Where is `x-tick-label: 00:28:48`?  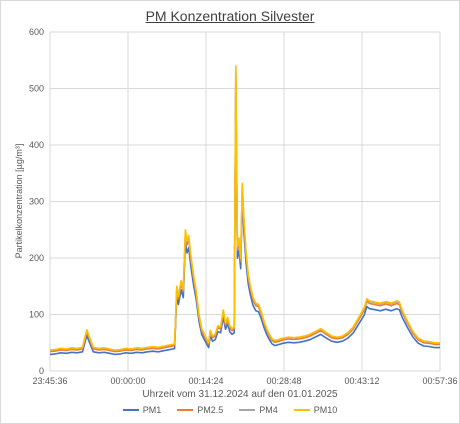 x-tick-label: 00:28:48 is located at coordinates (283, 381).